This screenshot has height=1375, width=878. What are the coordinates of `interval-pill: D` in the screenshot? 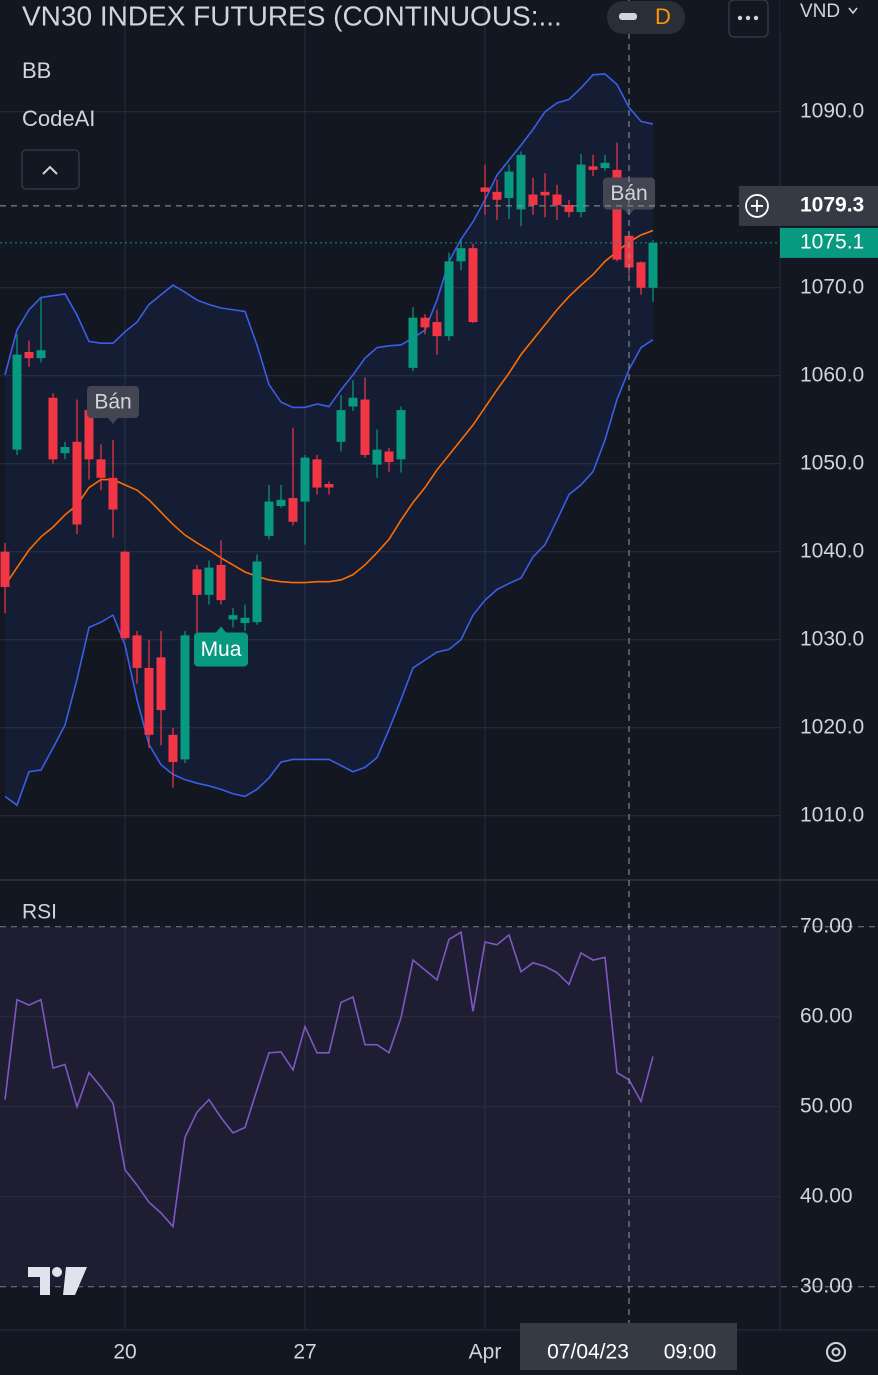 It's located at (646, 17).